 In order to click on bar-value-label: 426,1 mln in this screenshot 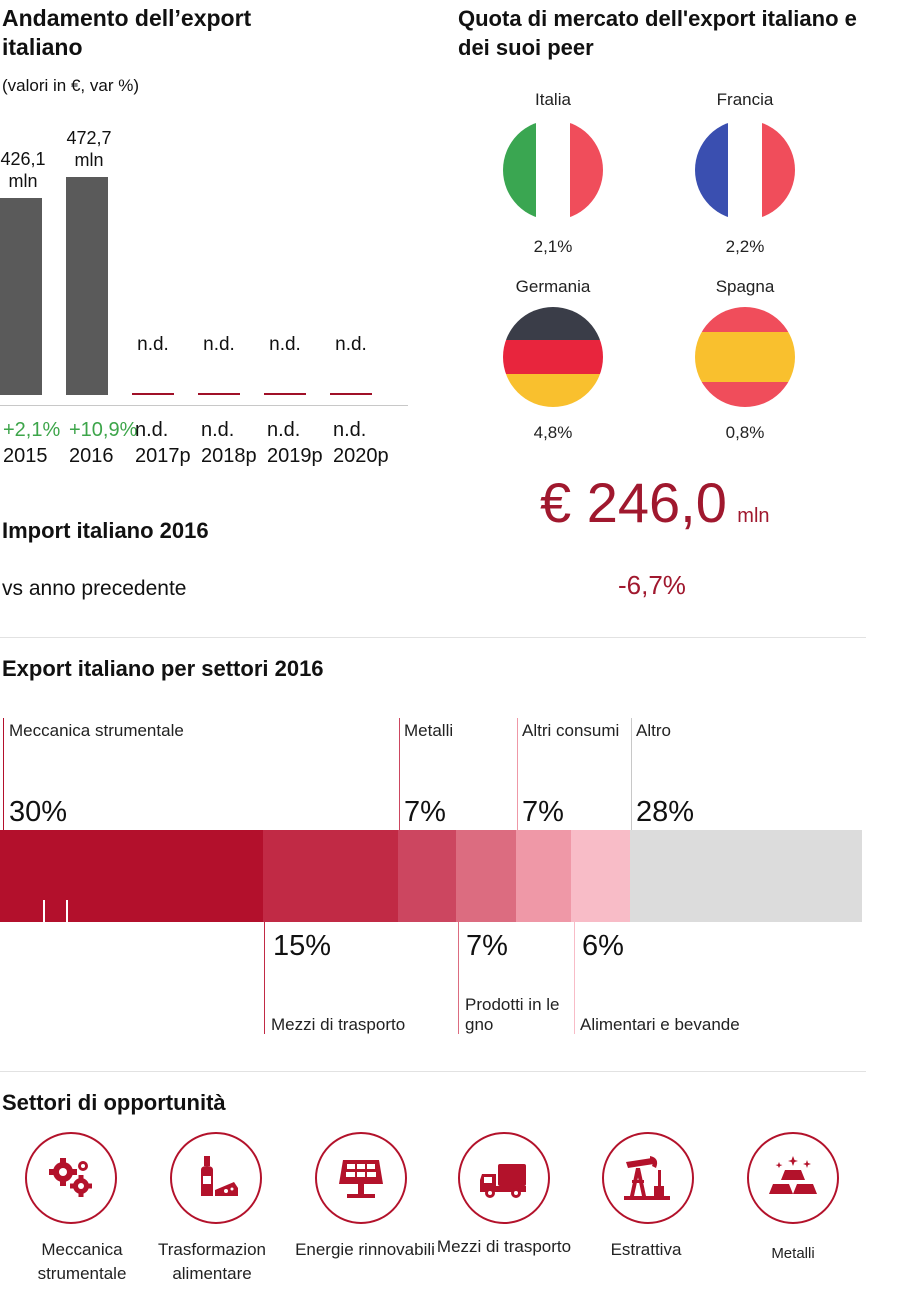, I will do `click(23, 170)`.